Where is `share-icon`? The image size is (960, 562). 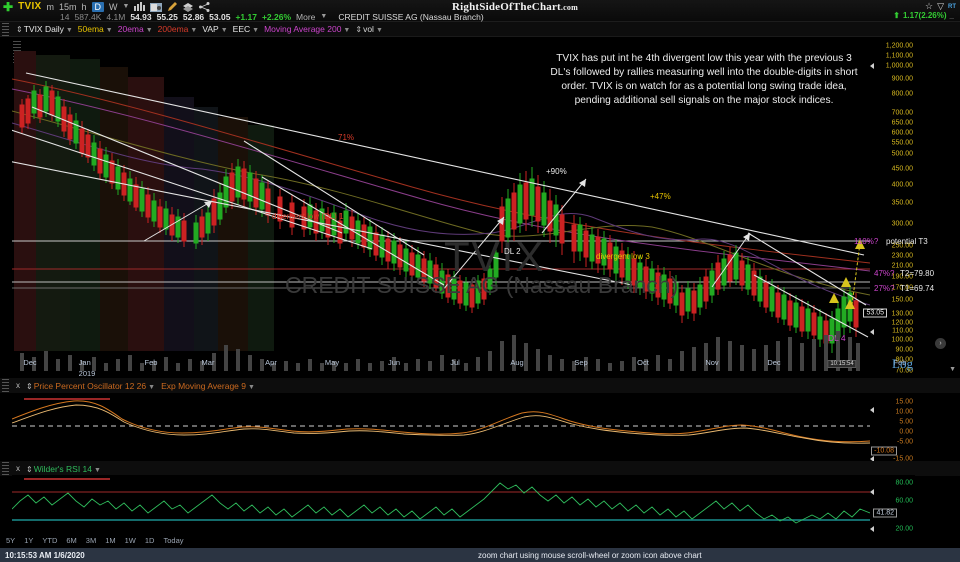 share-icon is located at coordinates (204, 6).